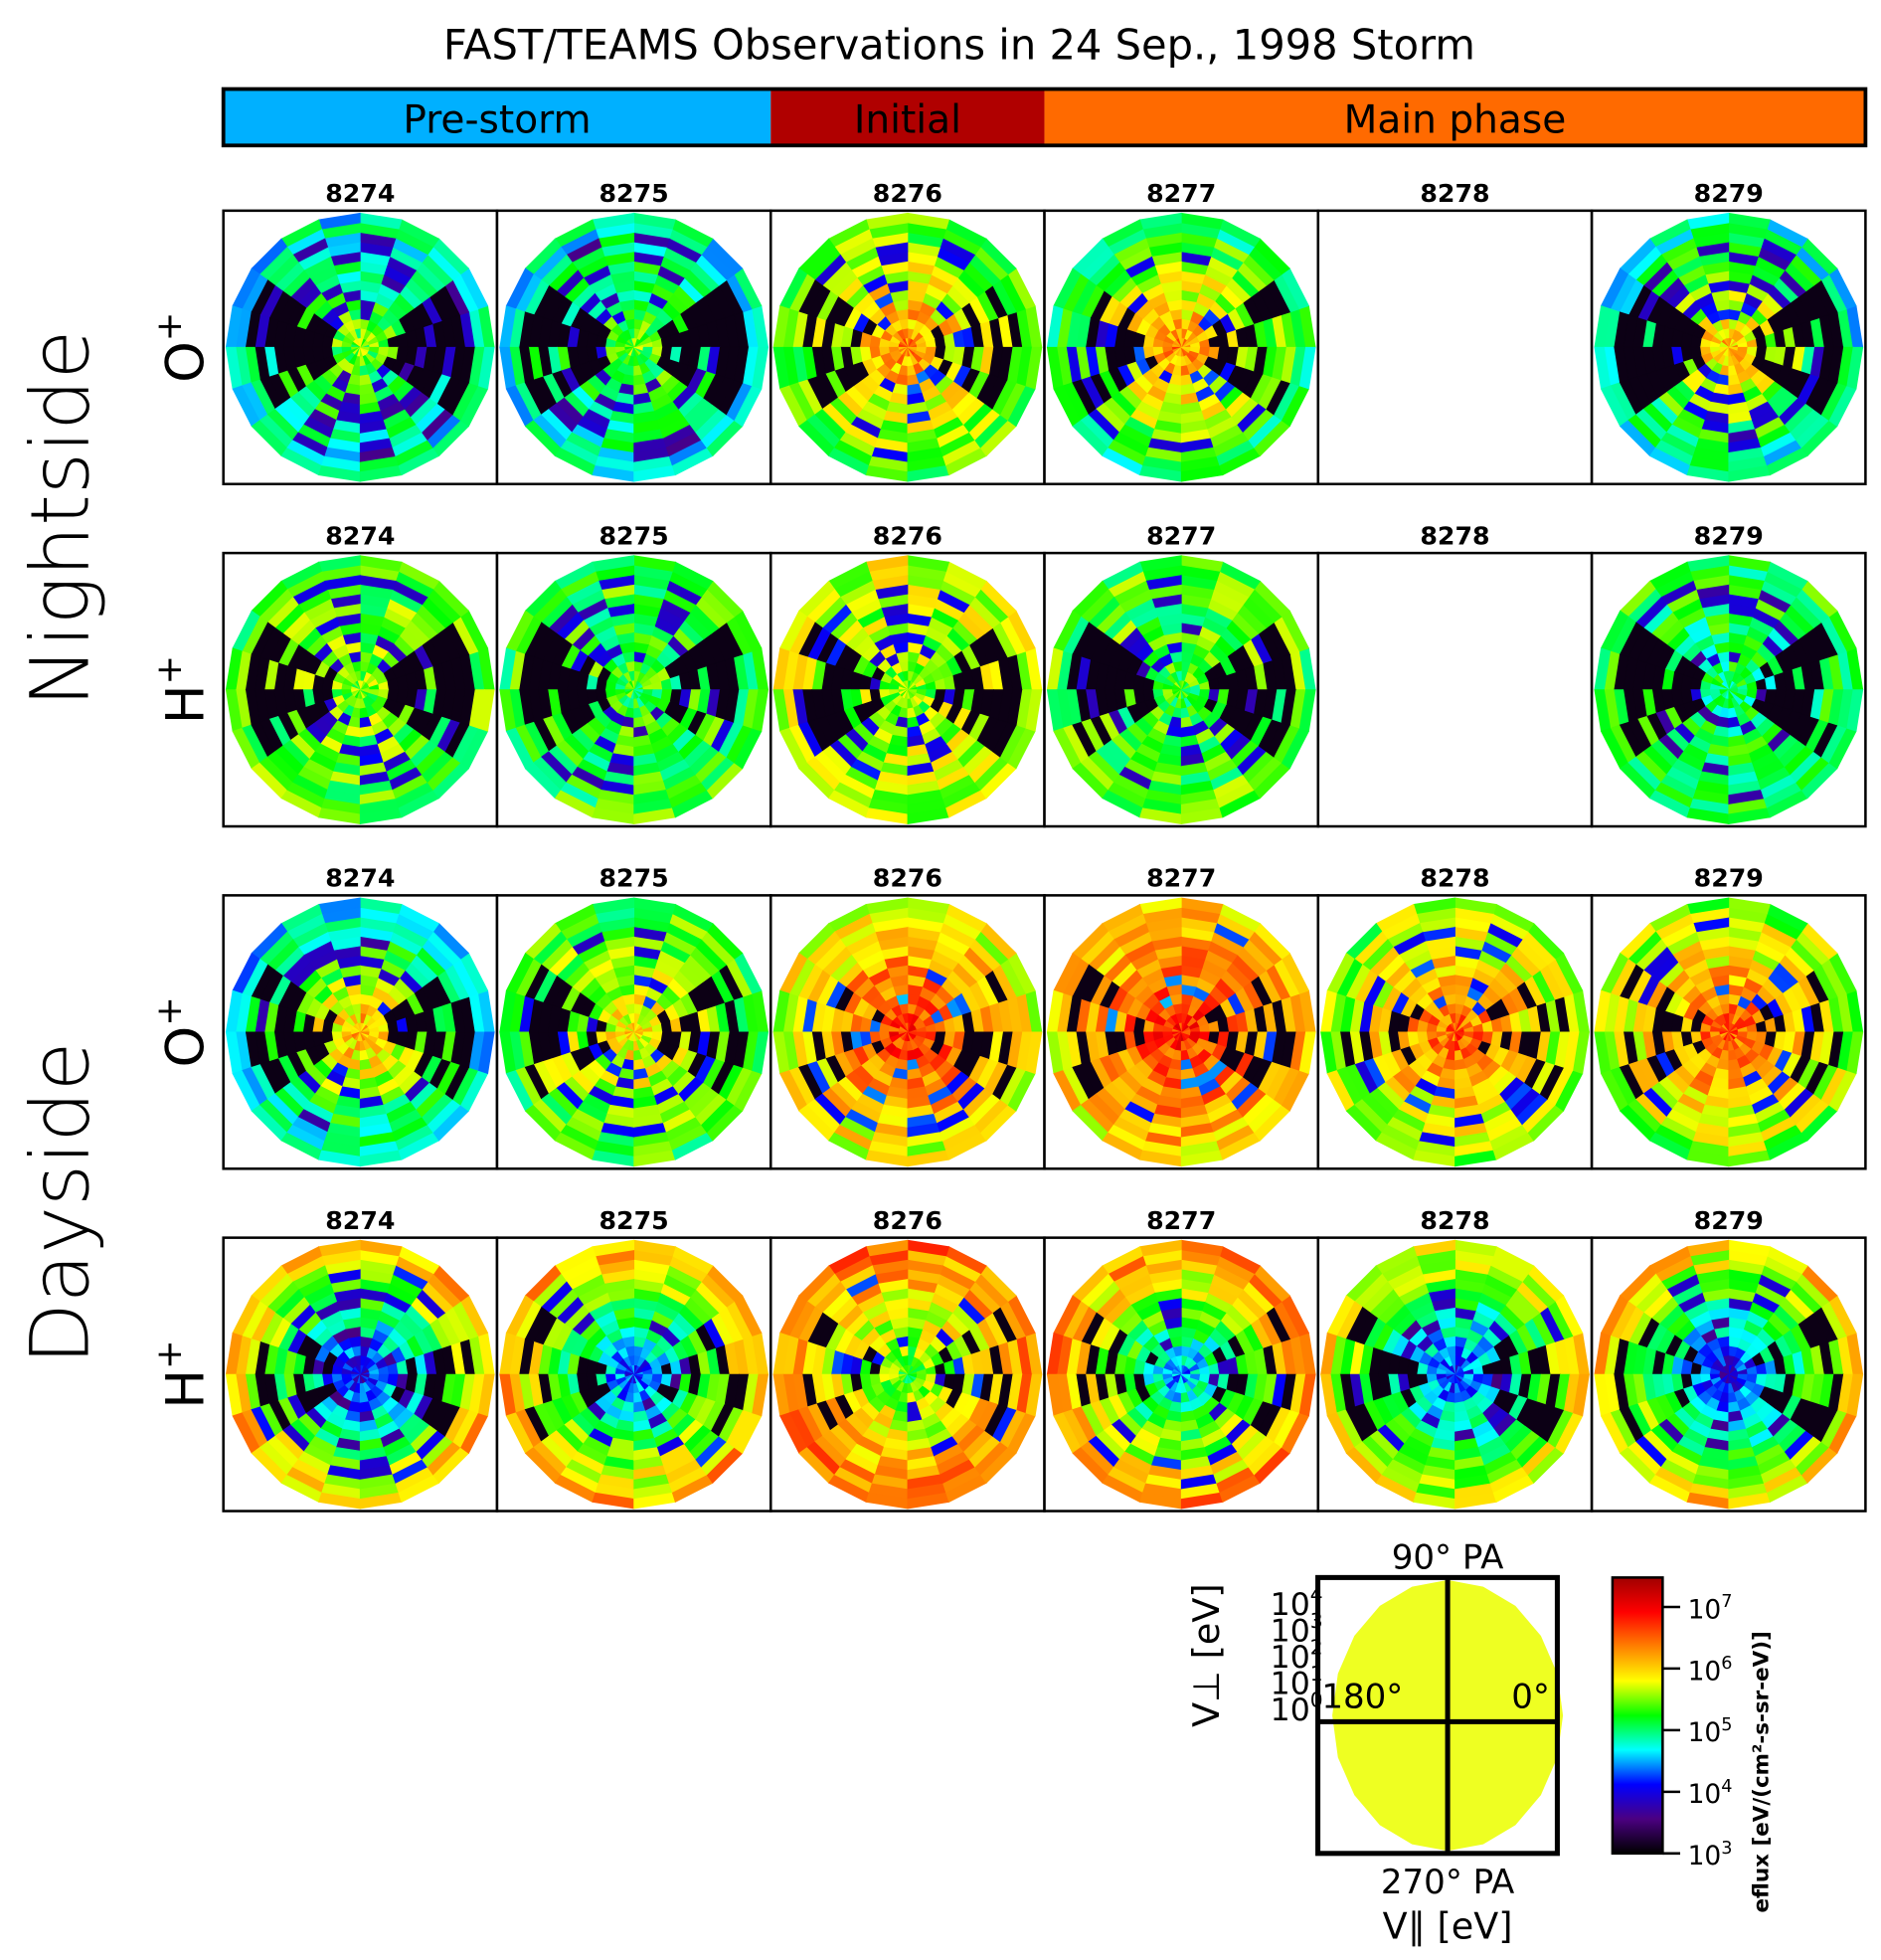 The width and height of the screenshot is (1881, 1960). I want to click on phase-label: Main phase, so click(1455, 120).